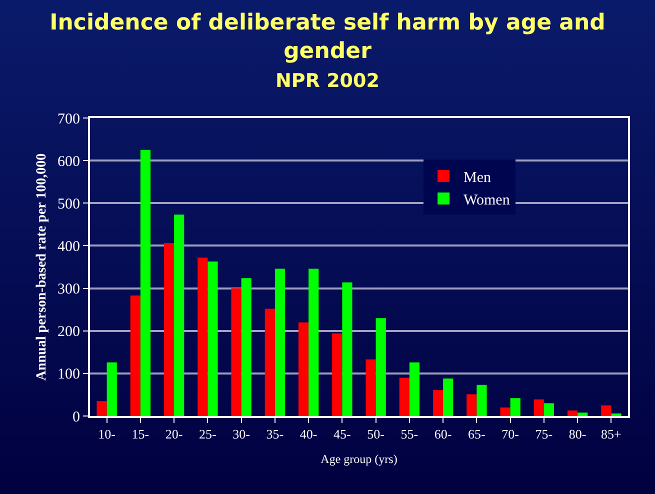  What do you see at coordinates (69, 290) in the screenshot?
I see `y-tick-label: 300` at bounding box center [69, 290].